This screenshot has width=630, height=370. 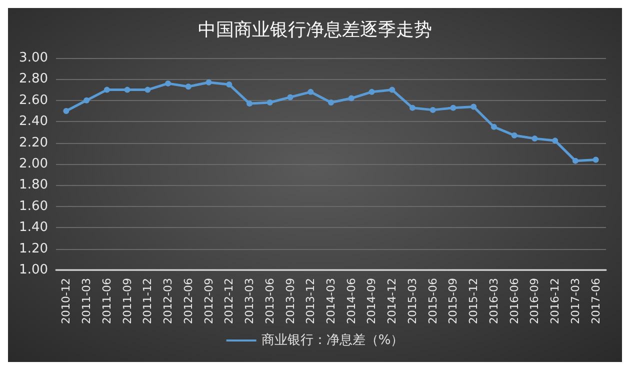 I want to click on y-tick-label: 3.00, so click(x=33, y=58).